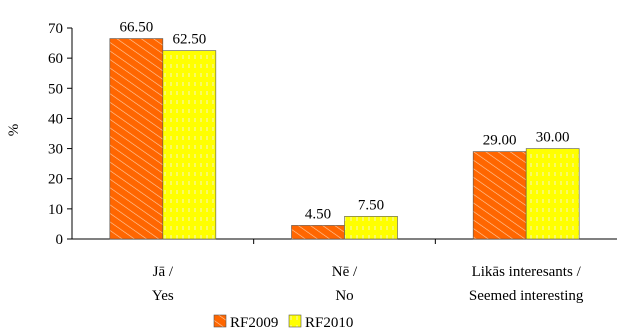  I want to click on legend-swatch-rf2010, so click(295, 321).